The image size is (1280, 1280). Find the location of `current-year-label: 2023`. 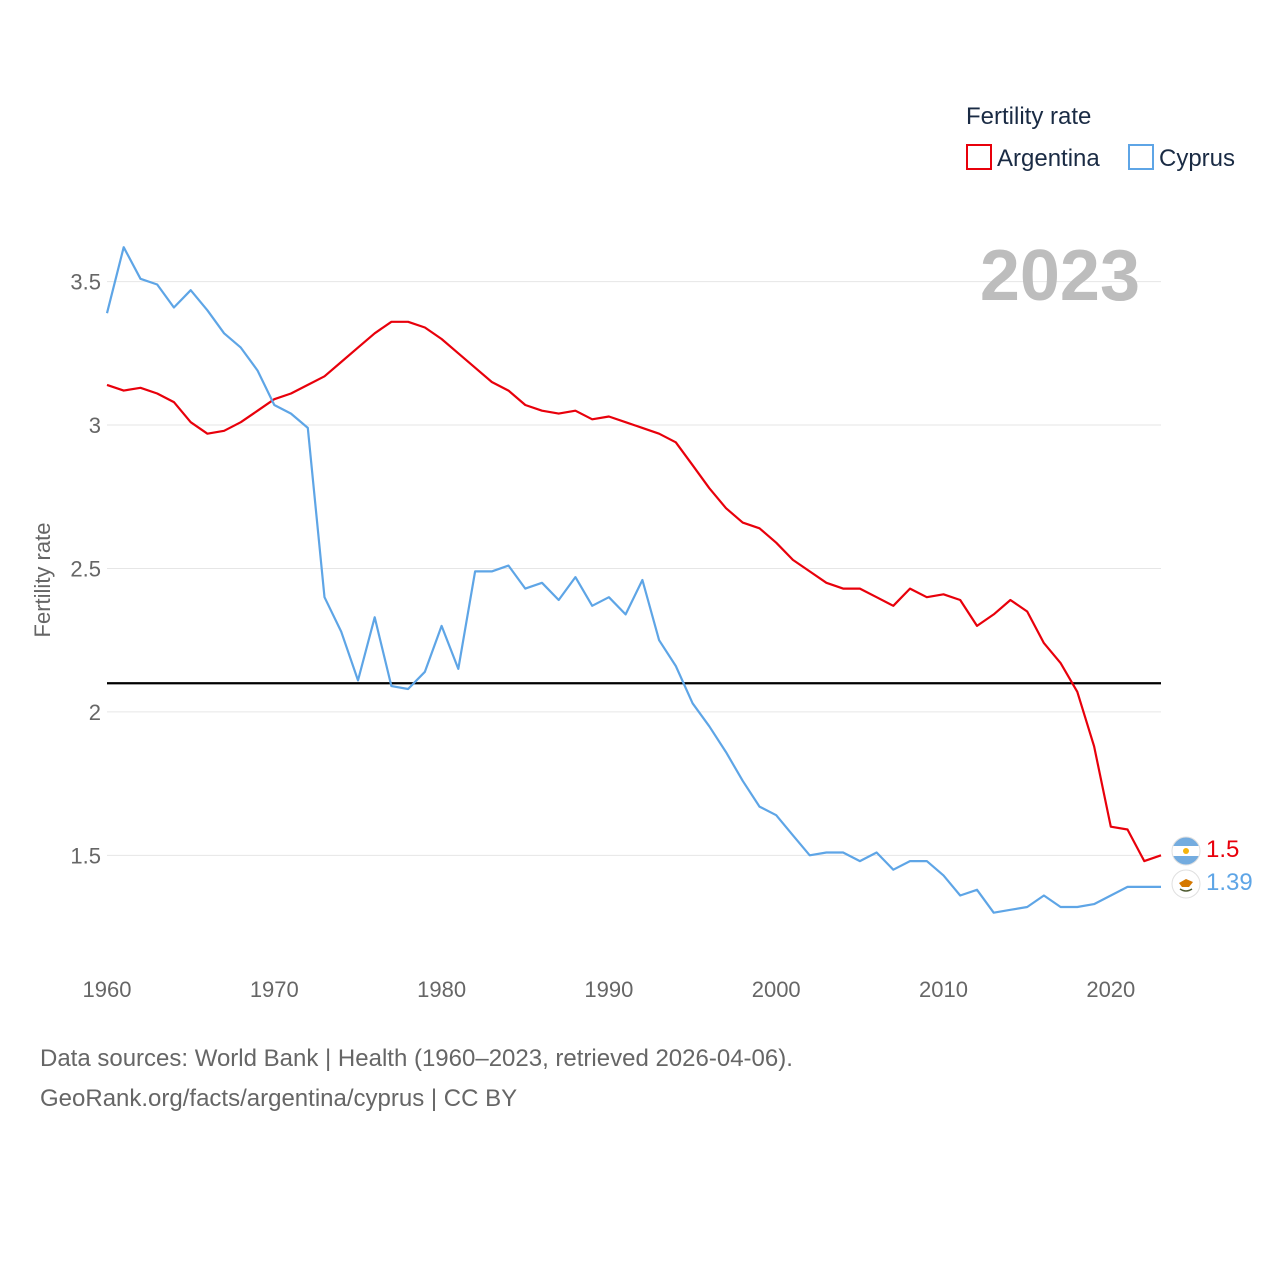

current-year-label: 2023 is located at coordinates (1060, 276).